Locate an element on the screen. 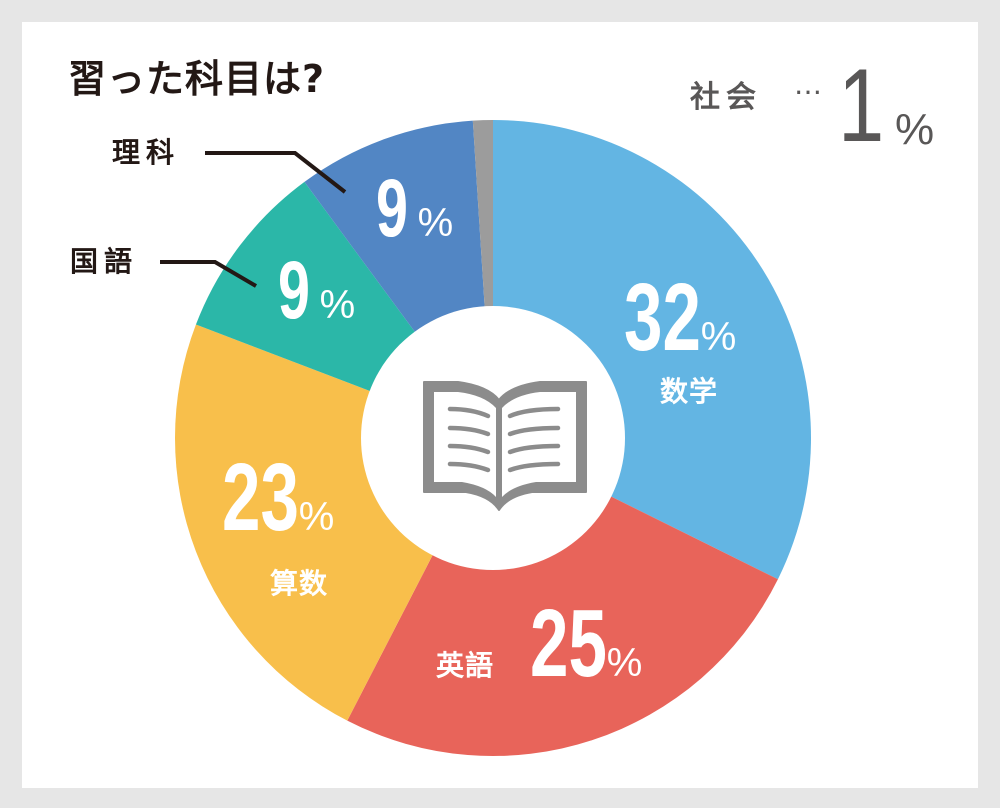  japanese-label: 国語 is located at coordinates (104, 261).